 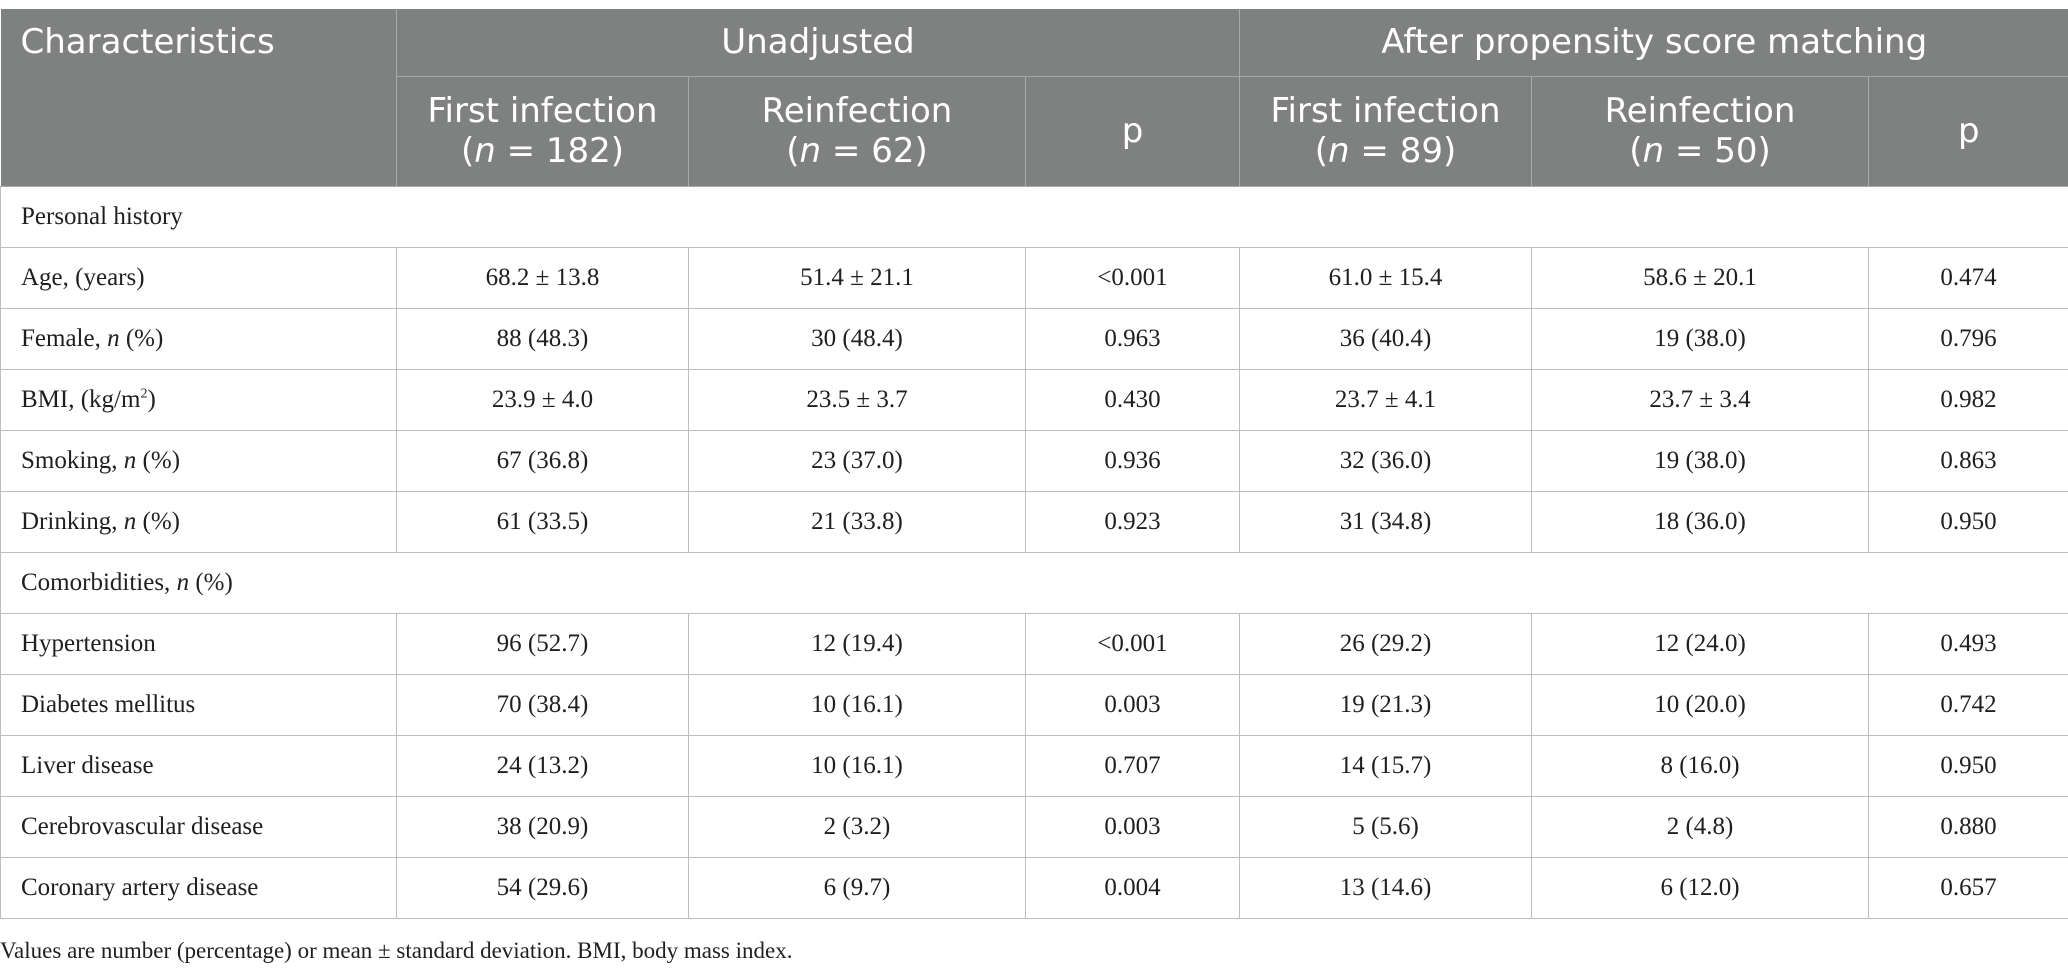 I want to click on cell-v4: 23.7 ± 3.4, so click(x=1700, y=400).